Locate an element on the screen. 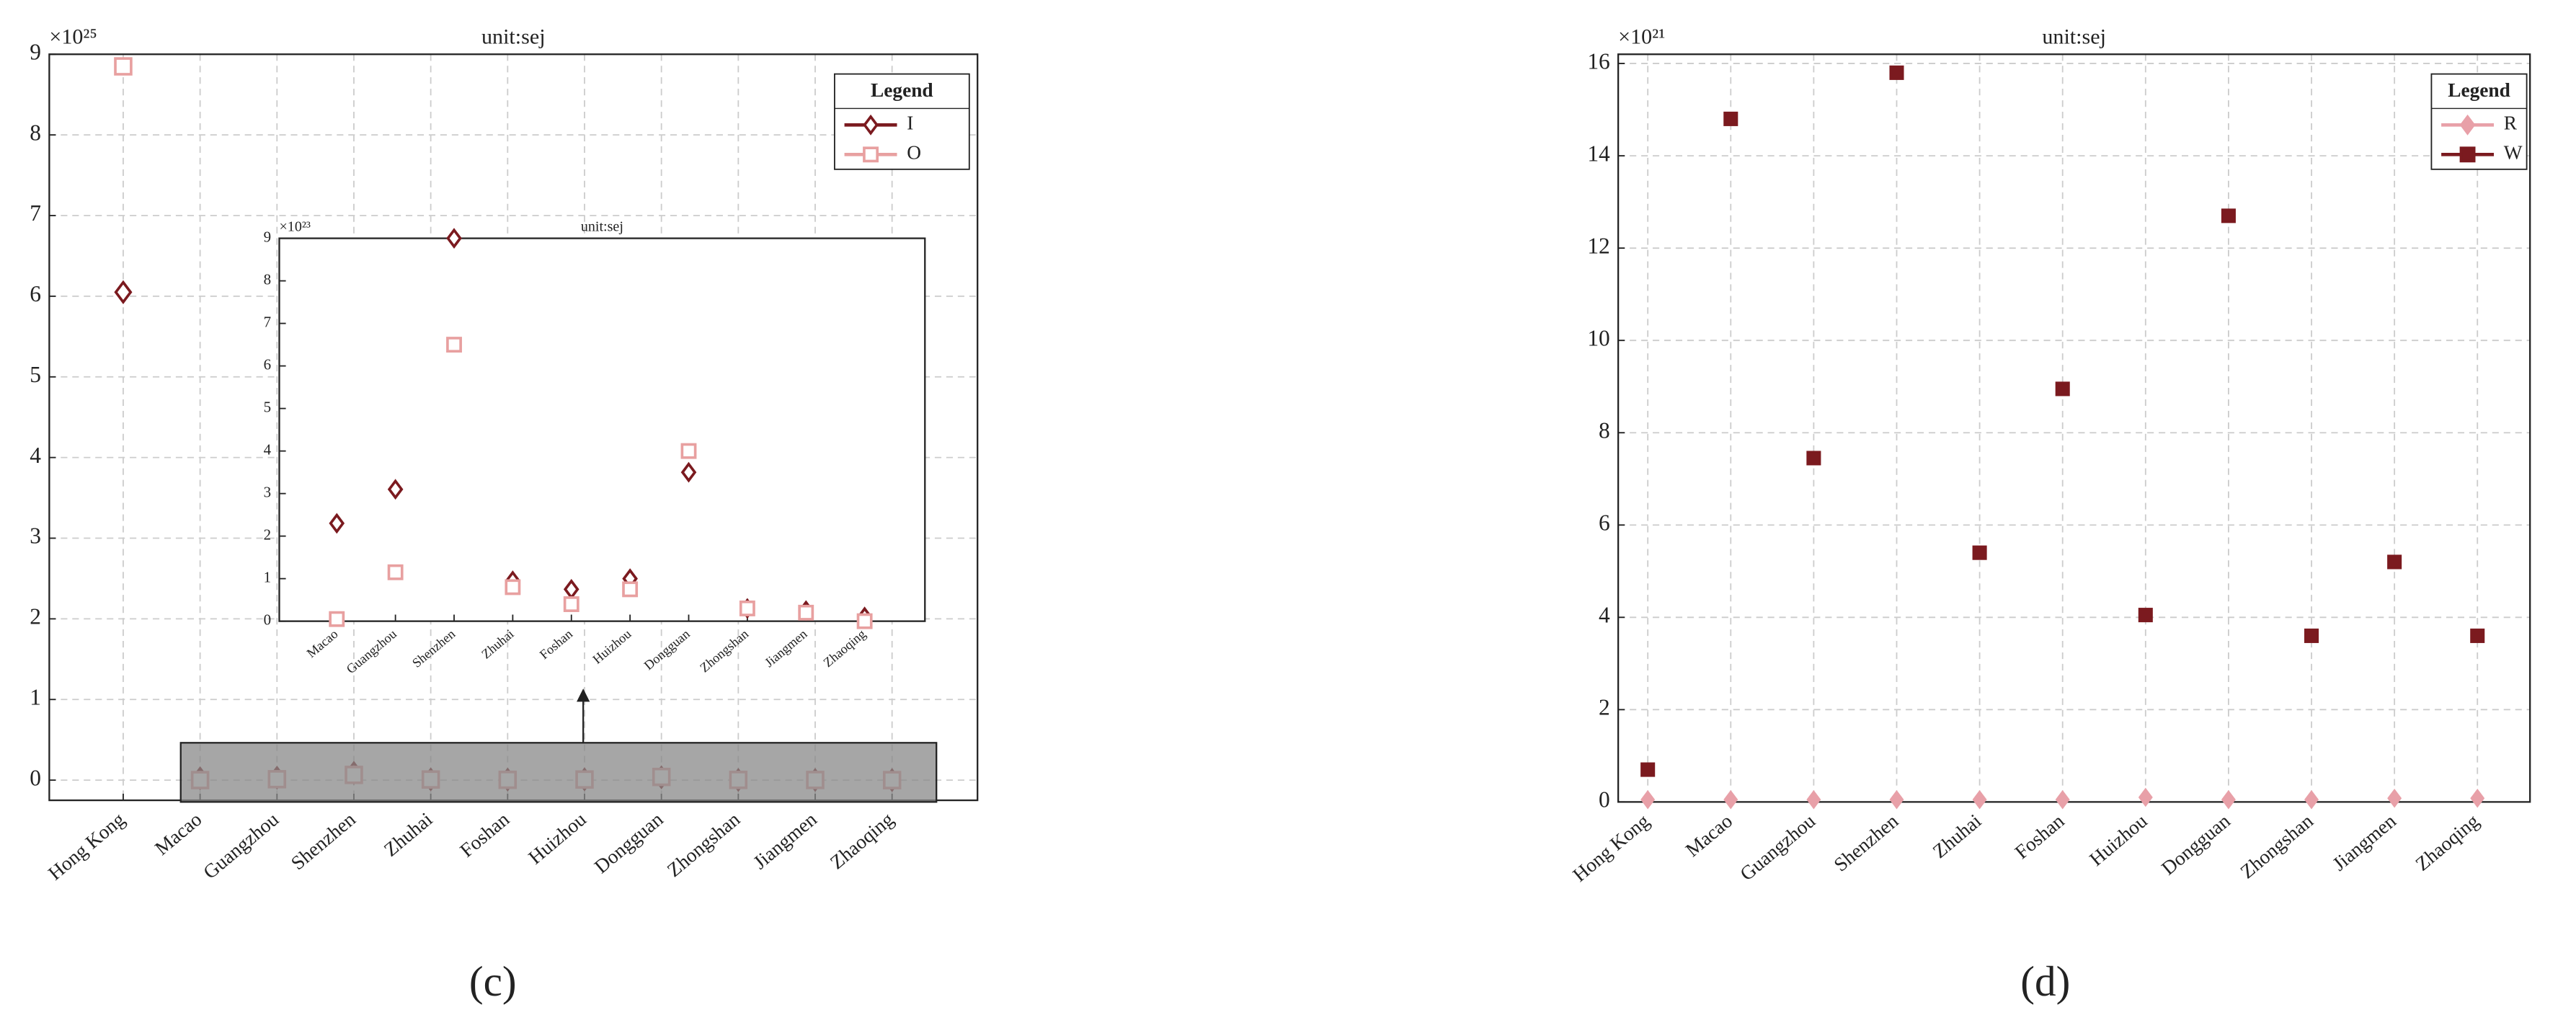 This screenshot has height=1023, width=2576. y-tick-label: 16 is located at coordinates (1598, 61).